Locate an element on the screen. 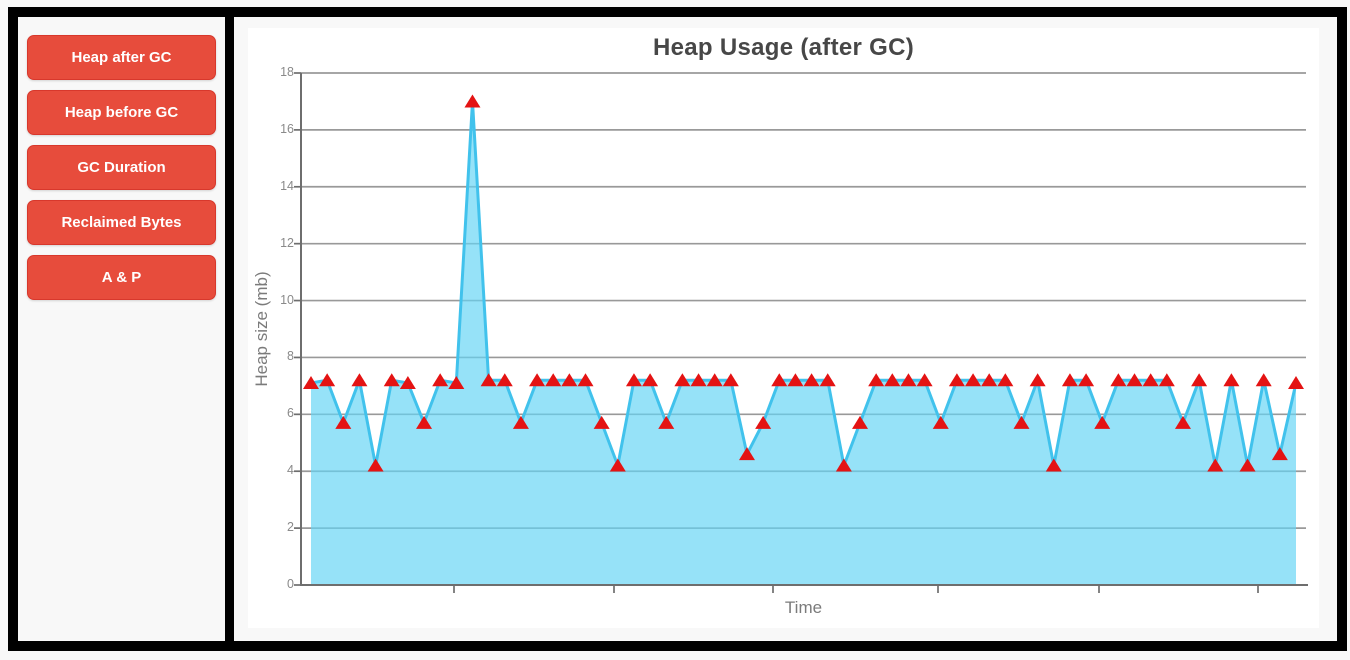 The image size is (1350, 660). y-tick-label: 12 is located at coordinates (287, 242).